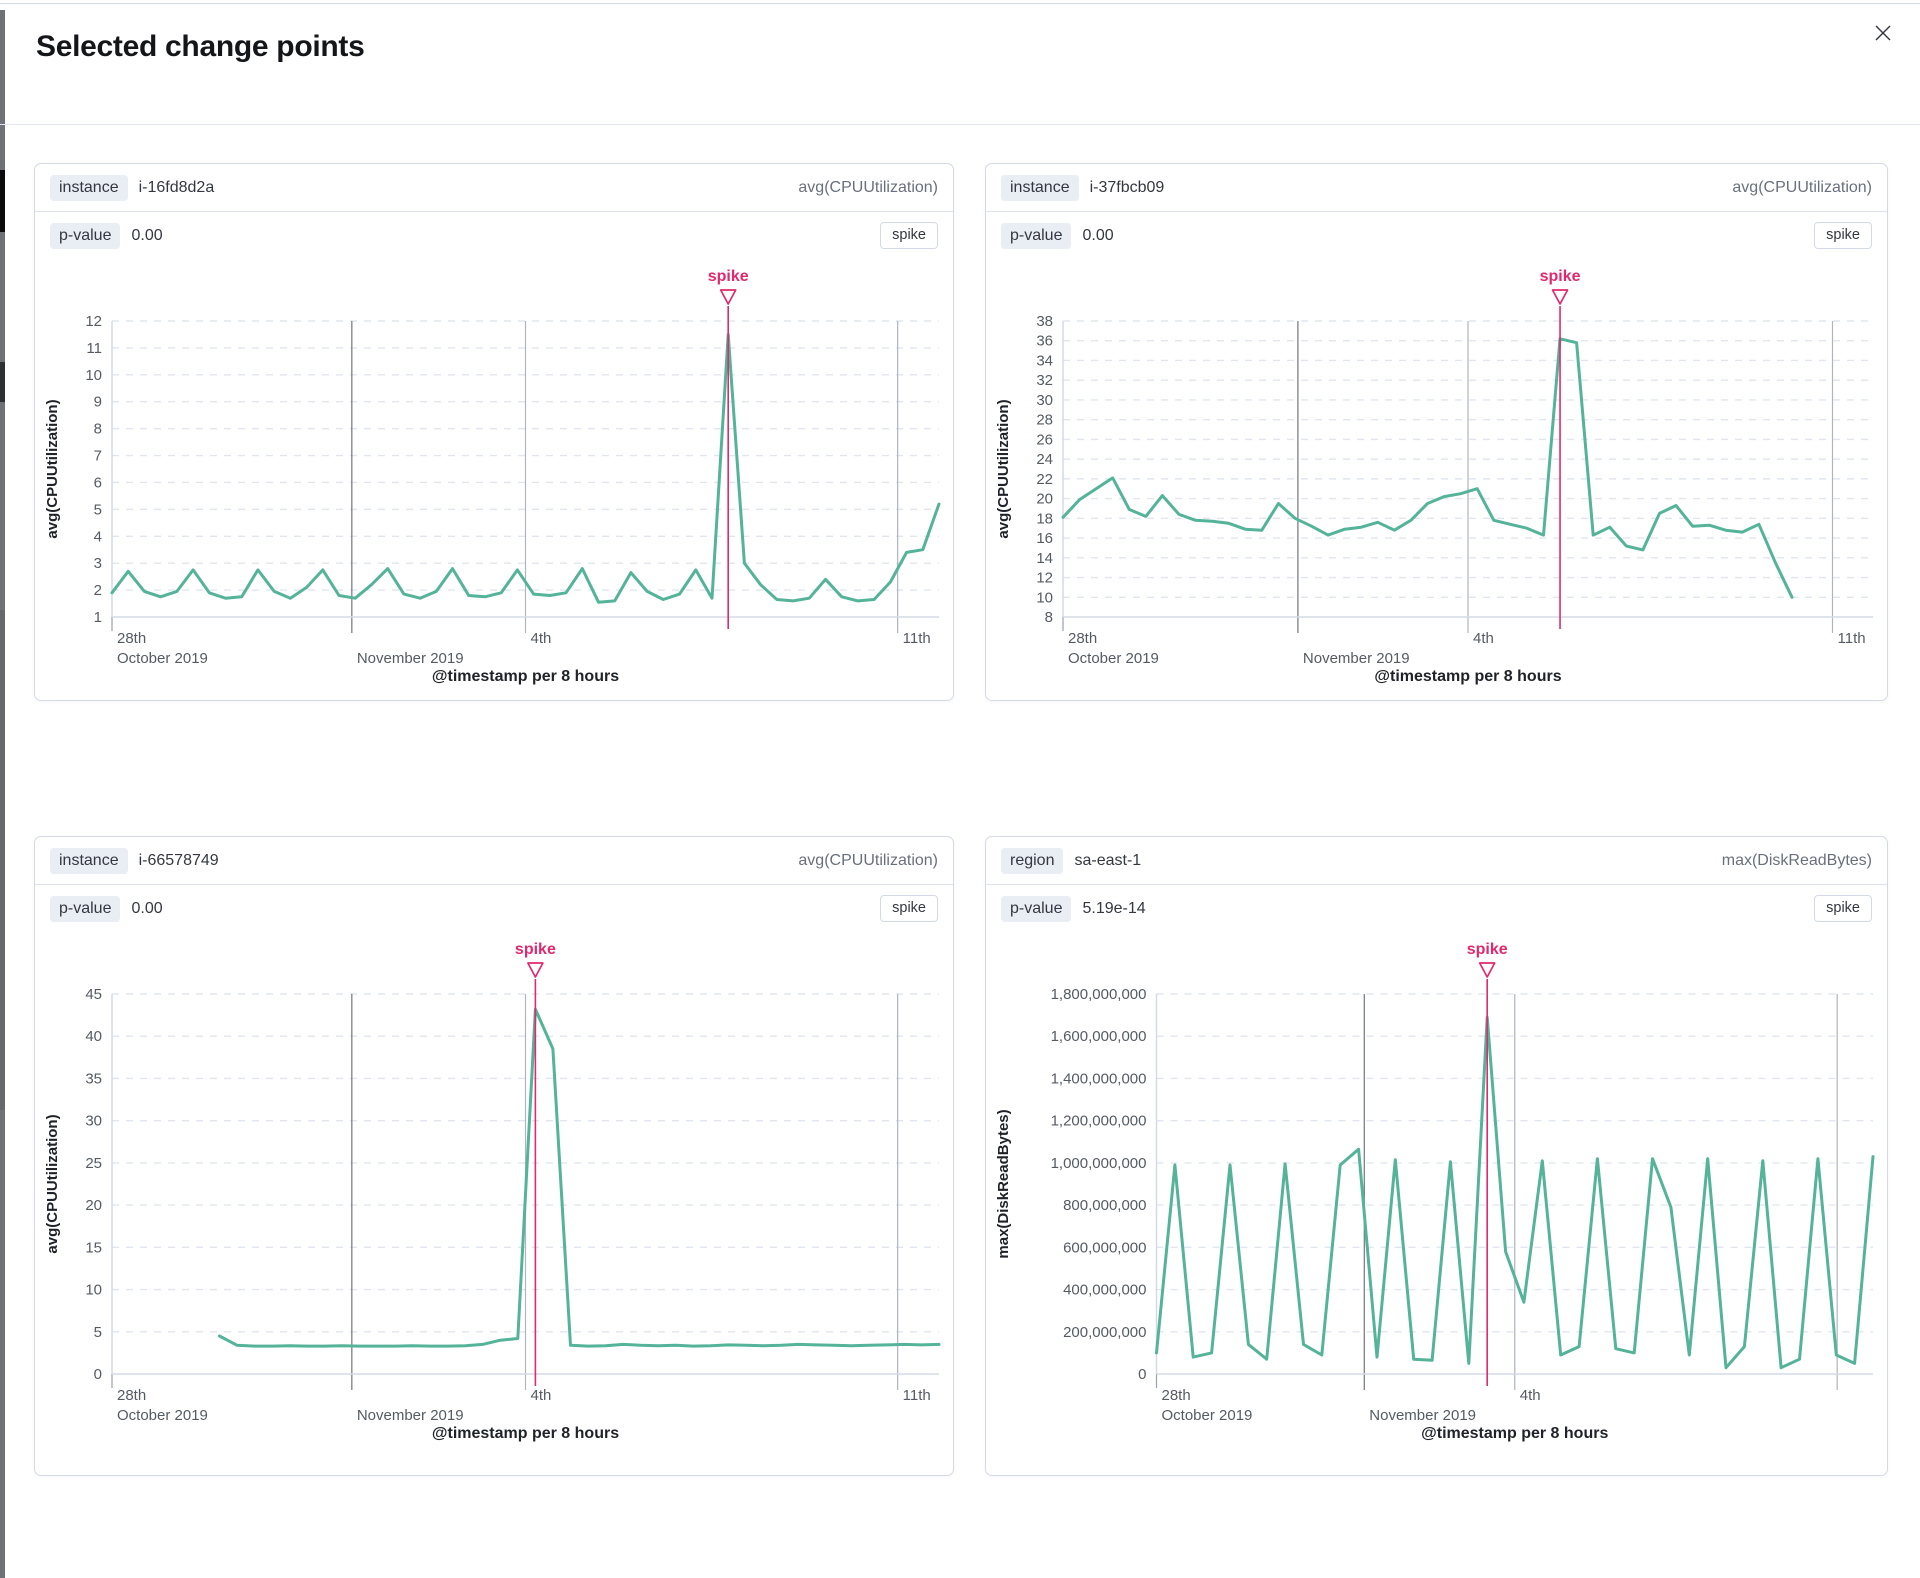 This screenshot has height=1578, width=1920. I want to click on svg-text: 34, so click(1044, 360).